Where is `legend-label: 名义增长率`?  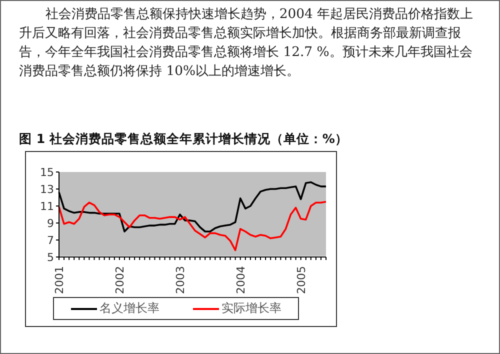
legend-label: 名义增长率 is located at coordinates (129, 308).